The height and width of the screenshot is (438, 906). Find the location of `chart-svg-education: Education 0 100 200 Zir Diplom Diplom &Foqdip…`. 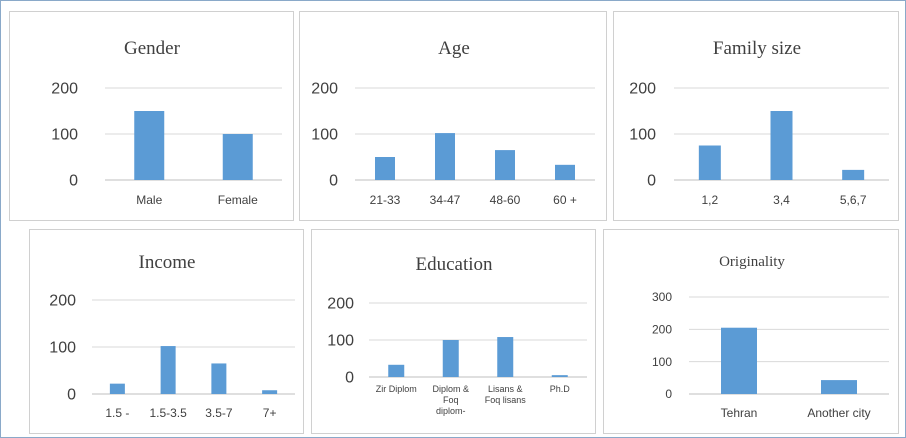

chart-svg-education: Education 0 100 200 Zir Diplom Diplom &Foqdip… is located at coordinates (457, 335).